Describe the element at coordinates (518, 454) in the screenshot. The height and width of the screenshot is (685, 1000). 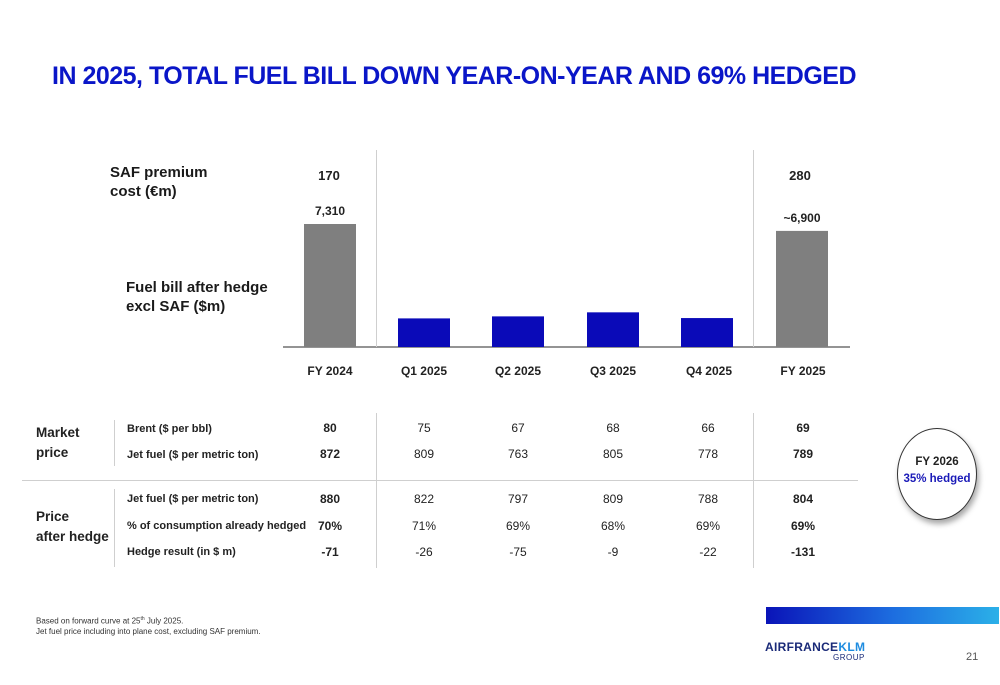
I see `table-cell: 763` at that location.